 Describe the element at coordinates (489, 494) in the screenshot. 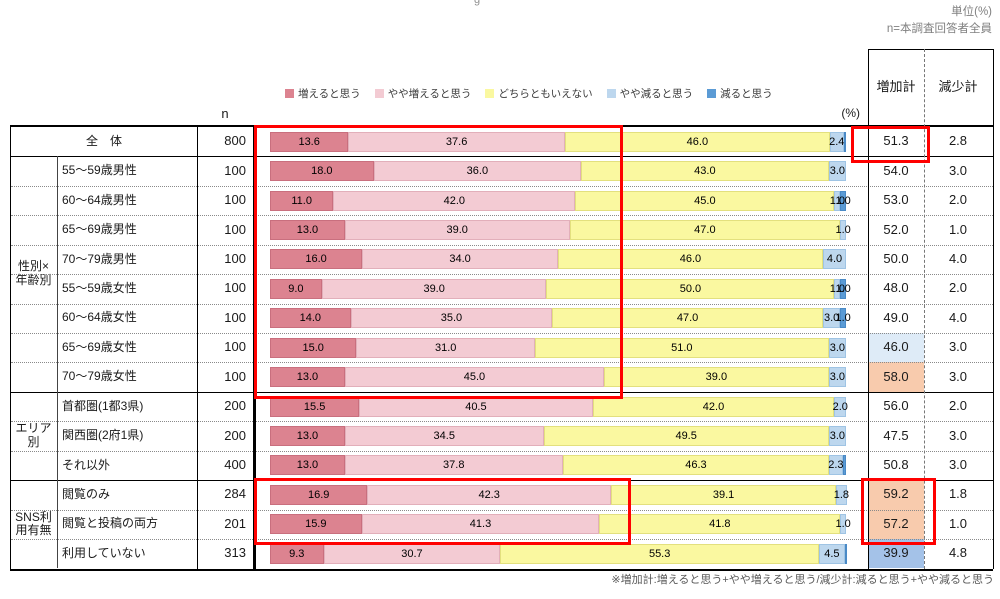

I see `bar-value-label: 42.3` at that location.